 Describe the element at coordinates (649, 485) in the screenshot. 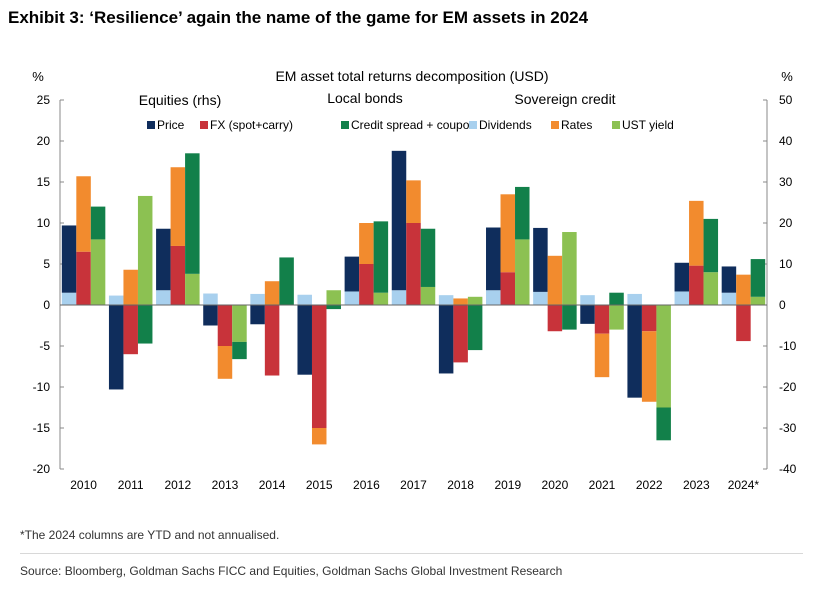

I see `x-tick-label: 2022` at that location.